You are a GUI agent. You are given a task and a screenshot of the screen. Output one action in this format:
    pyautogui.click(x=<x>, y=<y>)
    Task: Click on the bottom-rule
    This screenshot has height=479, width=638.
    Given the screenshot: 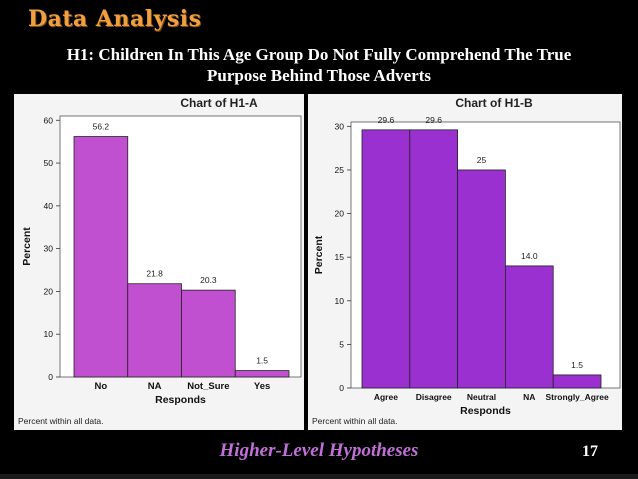 What is the action you would take?
    pyautogui.click(x=319, y=476)
    